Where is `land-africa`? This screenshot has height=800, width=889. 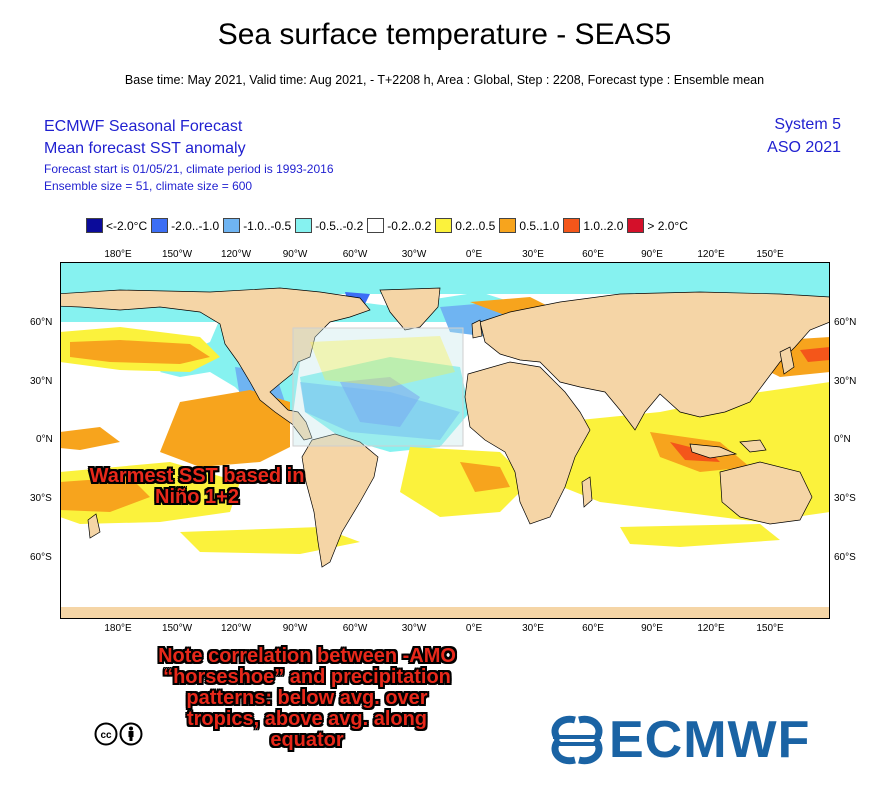 land-africa is located at coordinates (527, 443).